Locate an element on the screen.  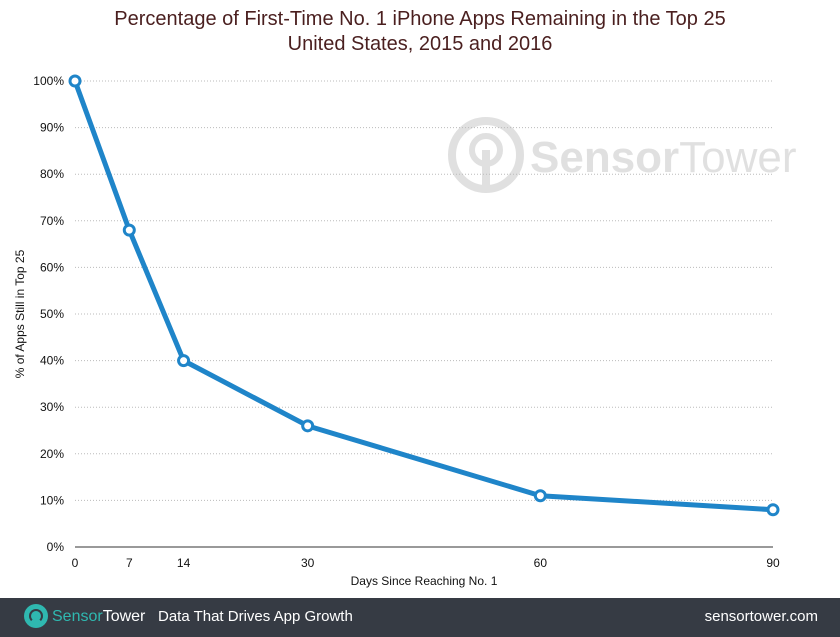
y-tick-label: 40% is located at coordinates (52, 361).